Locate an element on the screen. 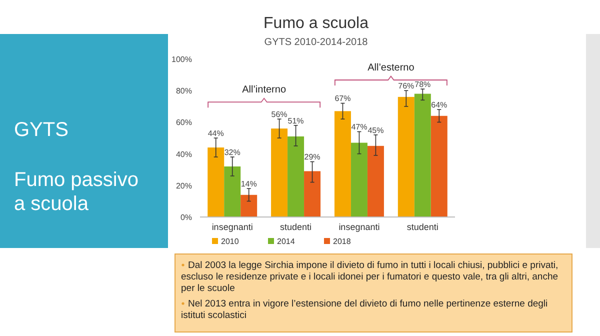 This screenshot has width=600, height=336. legend-label: 2018 is located at coordinates (342, 241).